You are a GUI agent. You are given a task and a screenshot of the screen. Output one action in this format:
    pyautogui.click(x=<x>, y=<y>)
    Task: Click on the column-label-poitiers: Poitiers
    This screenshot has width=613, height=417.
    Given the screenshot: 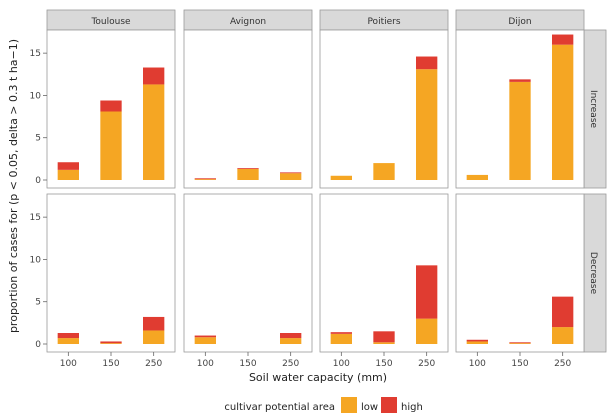 What is the action you would take?
    pyautogui.click(x=383, y=22)
    